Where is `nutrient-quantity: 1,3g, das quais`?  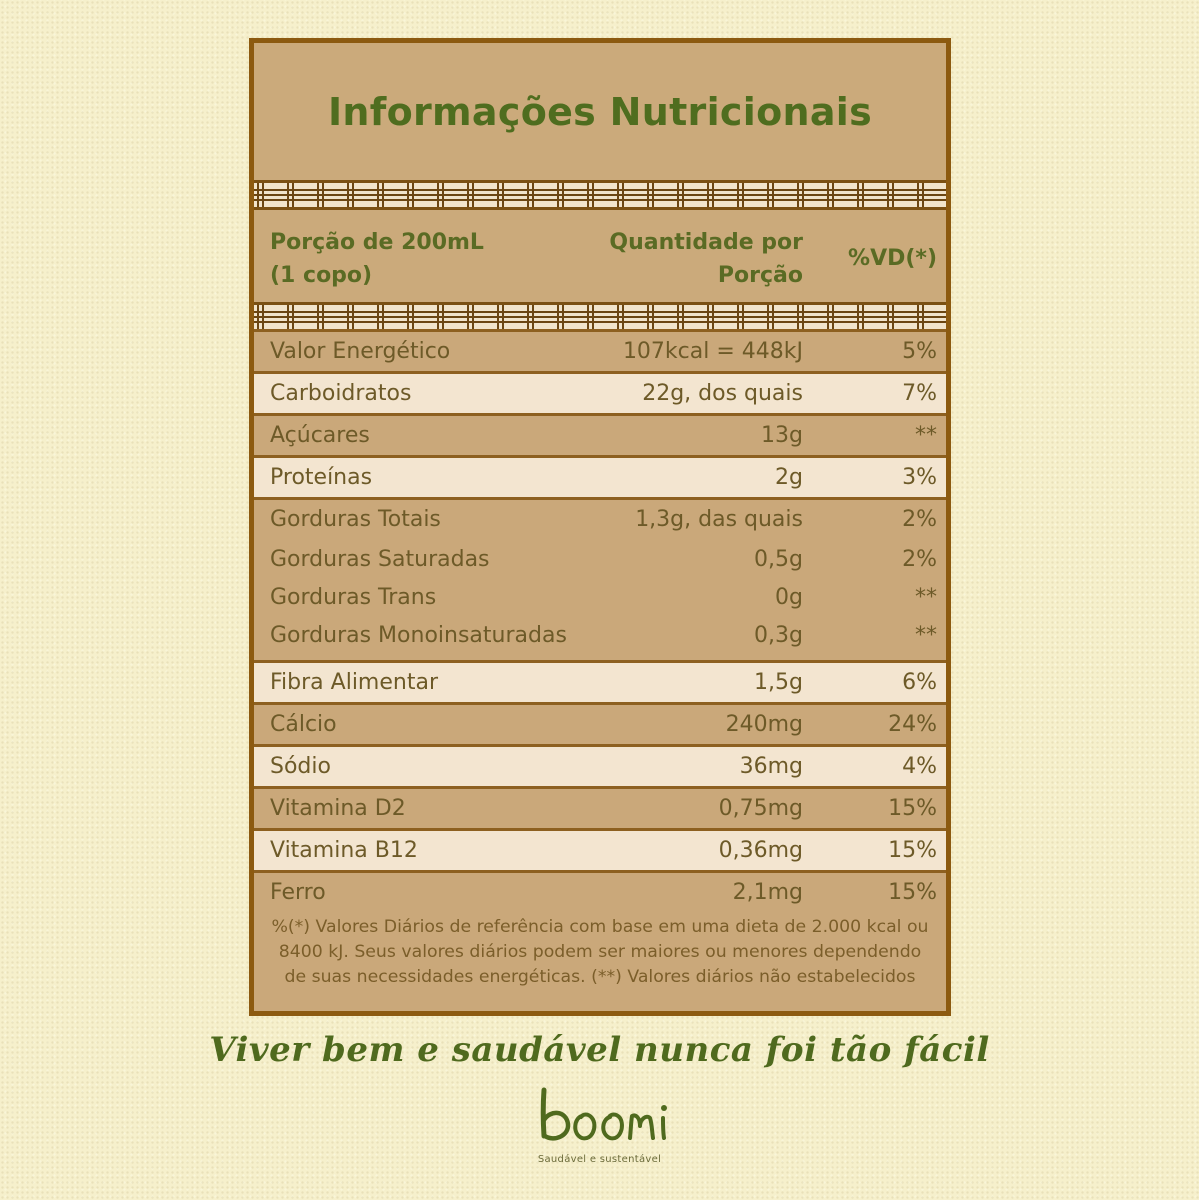
nutrient-quantity: 1,3g, das quais is located at coordinates (719, 519).